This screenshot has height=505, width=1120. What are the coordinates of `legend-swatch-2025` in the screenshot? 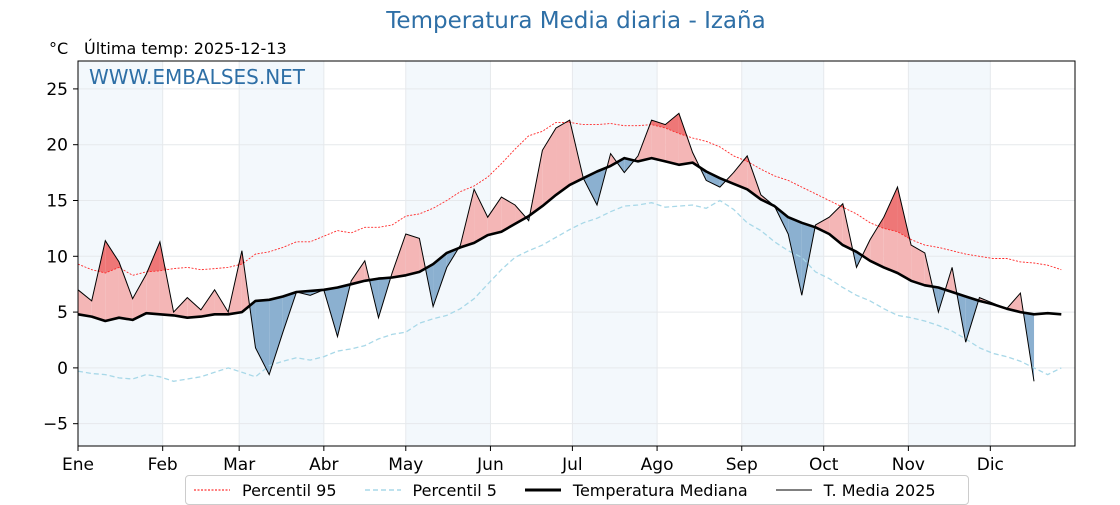 It's located at (794, 490).